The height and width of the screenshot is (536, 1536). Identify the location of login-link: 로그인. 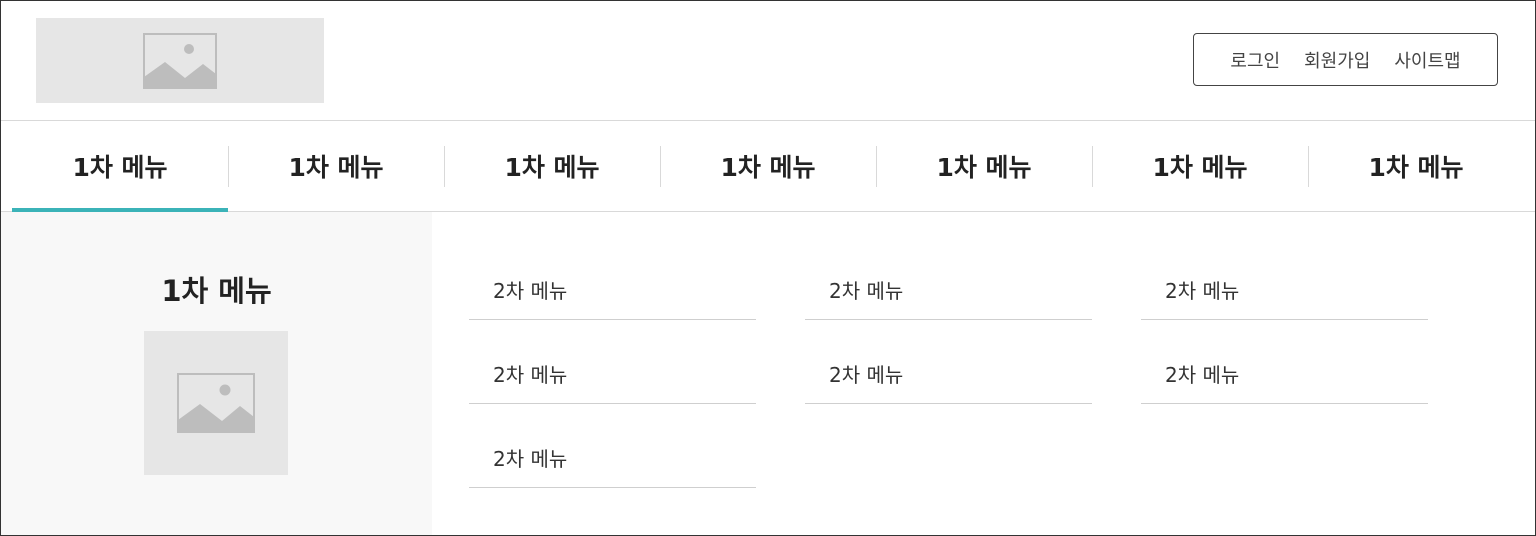
(1255, 61).